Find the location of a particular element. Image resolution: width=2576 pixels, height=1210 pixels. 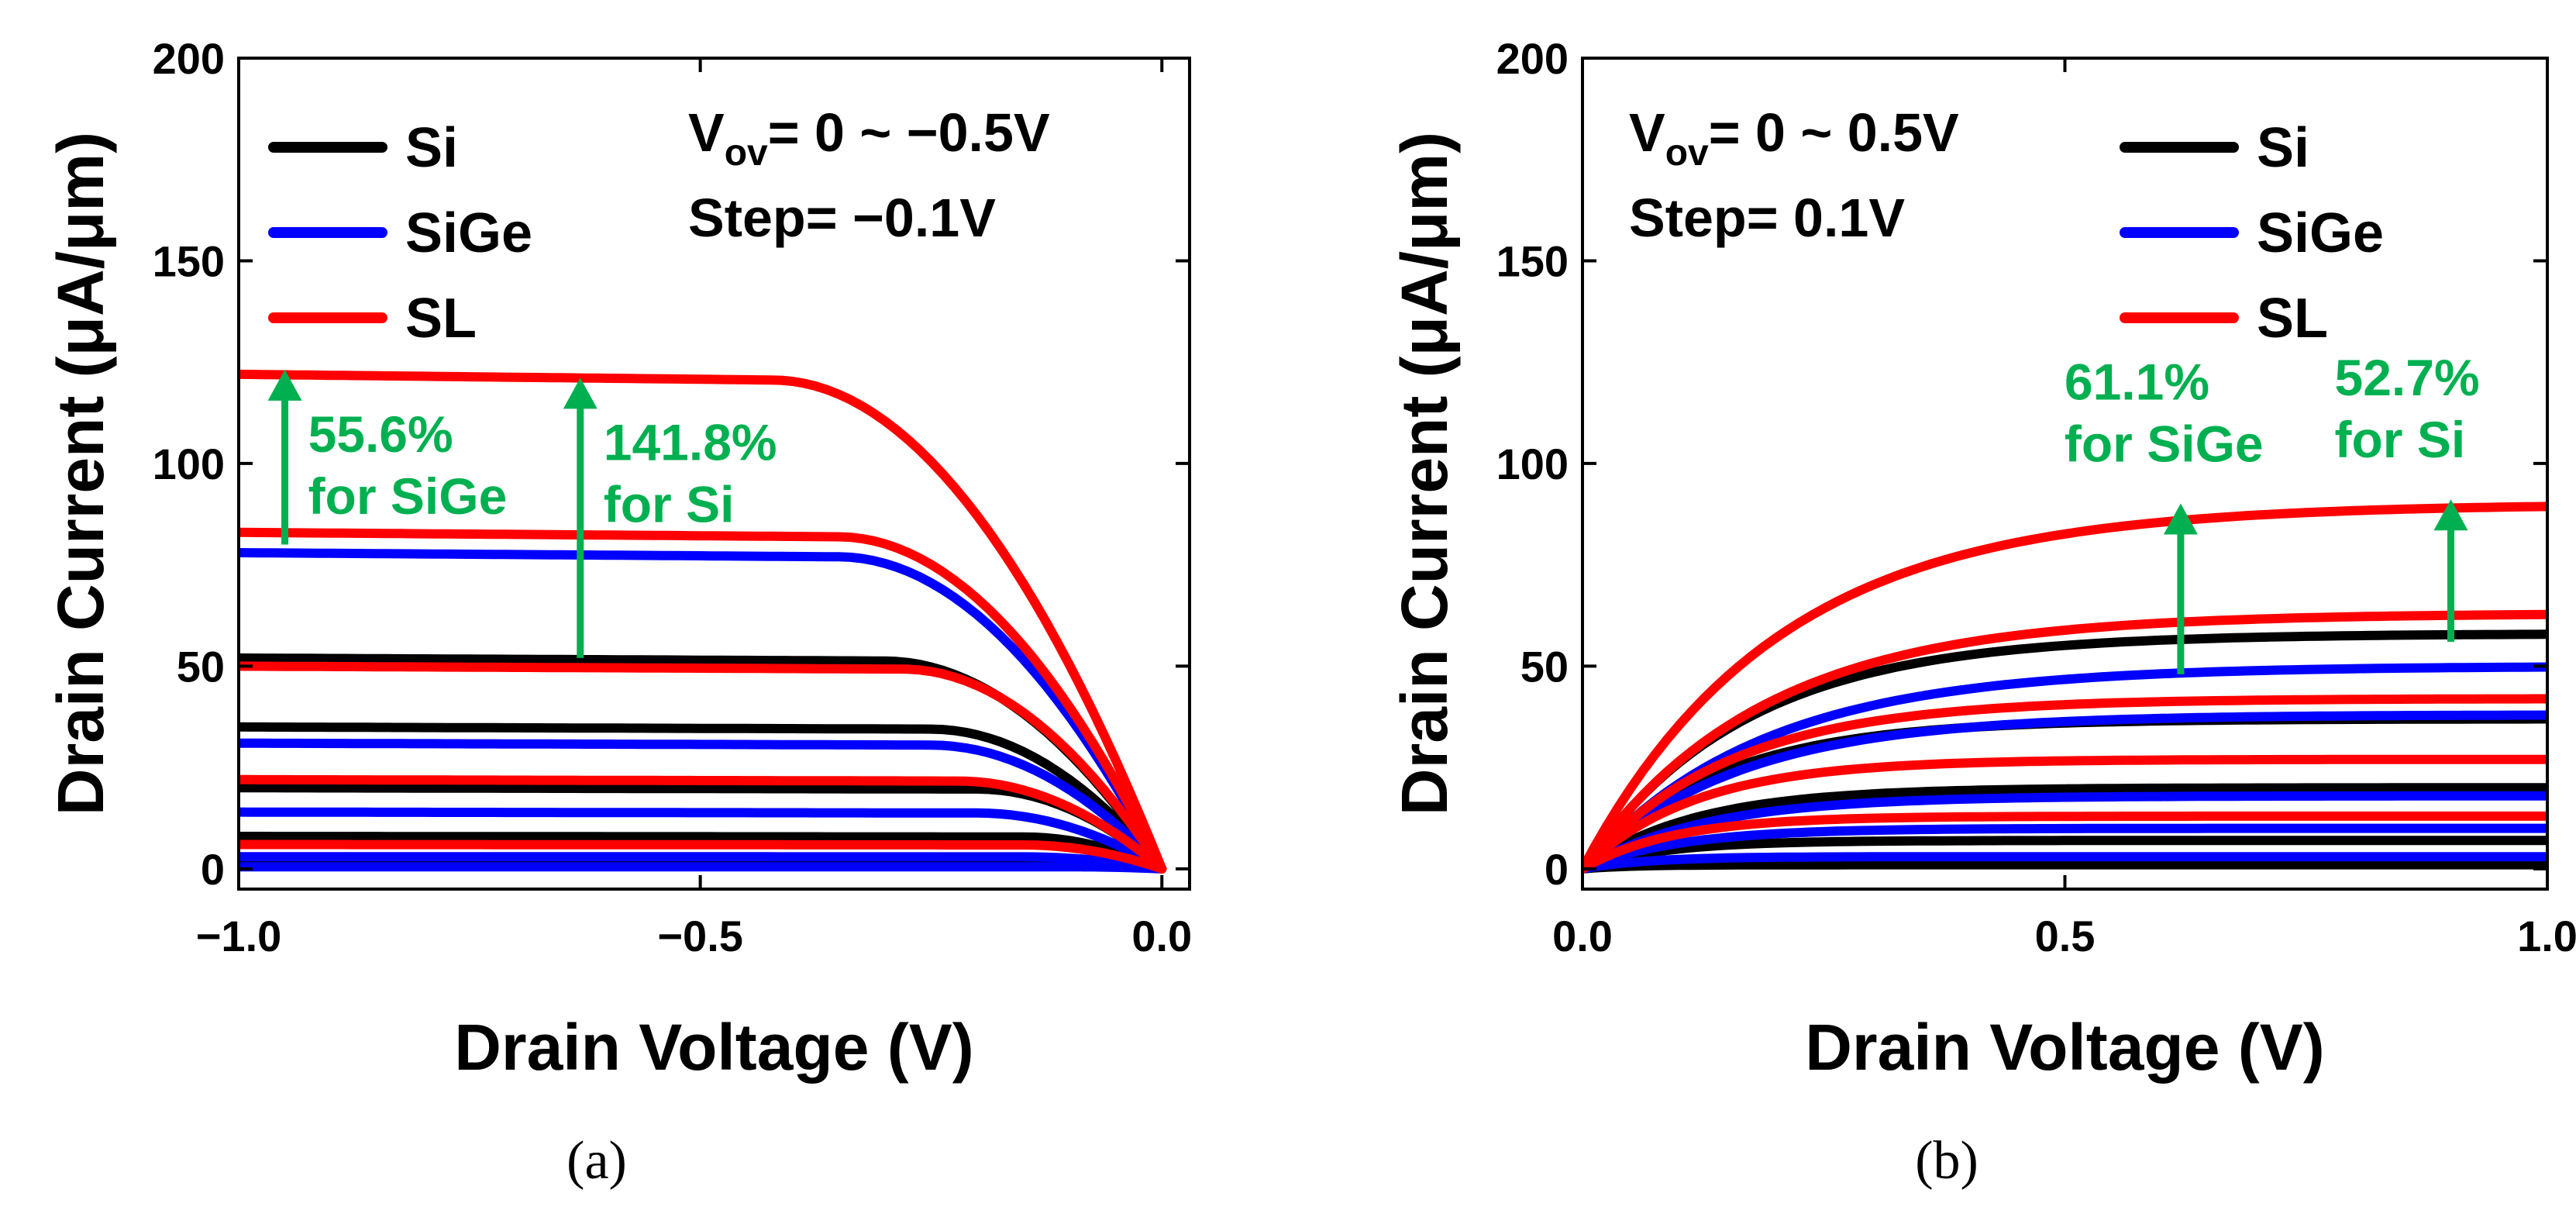

panel-caption: (b) is located at coordinates (1946, 1161).